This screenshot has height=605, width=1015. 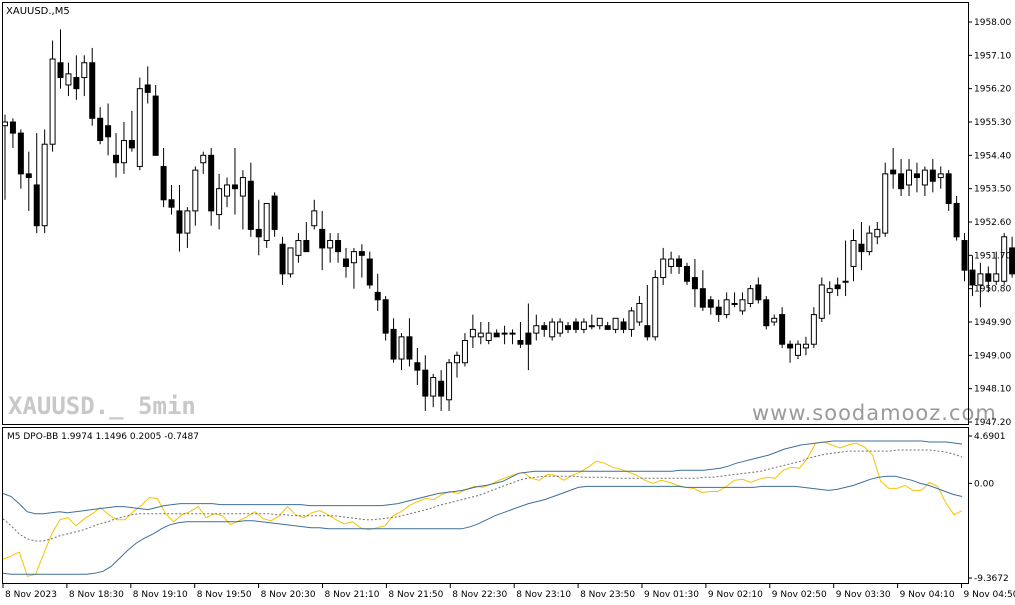 I want to click on price-tick-label: 1947.20, so click(x=992, y=423).